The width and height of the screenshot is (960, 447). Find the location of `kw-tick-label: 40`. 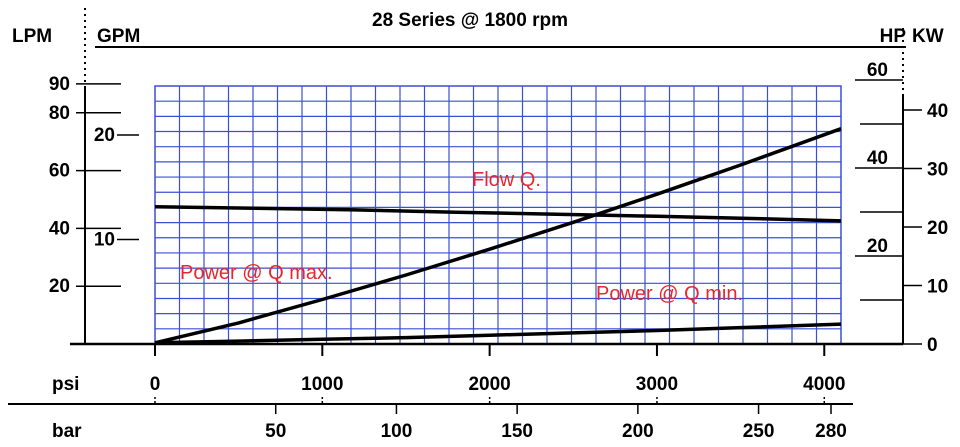

kw-tick-label: 40 is located at coordinates (937, 111).